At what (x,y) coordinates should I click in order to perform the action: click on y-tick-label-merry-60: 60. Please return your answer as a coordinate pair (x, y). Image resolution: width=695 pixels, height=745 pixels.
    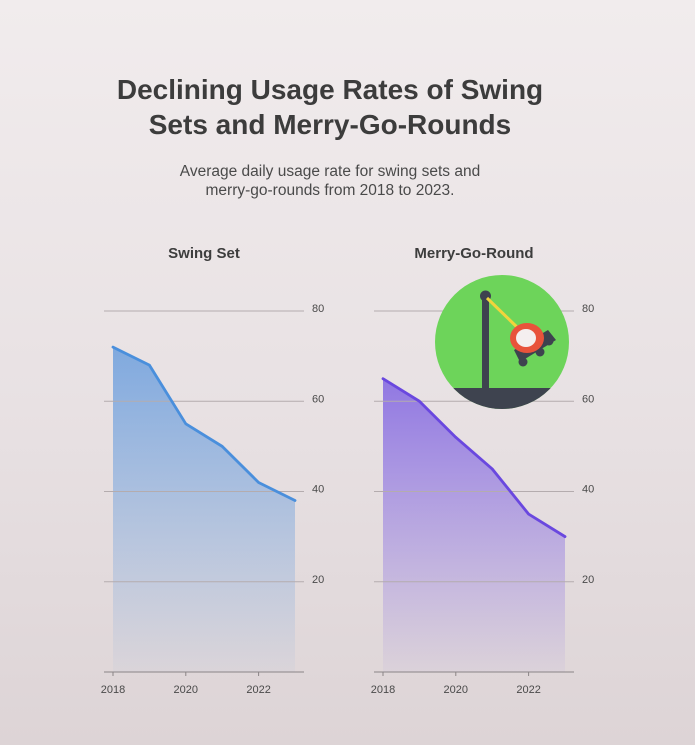
    Looking at the image, I should click on (588, 399).